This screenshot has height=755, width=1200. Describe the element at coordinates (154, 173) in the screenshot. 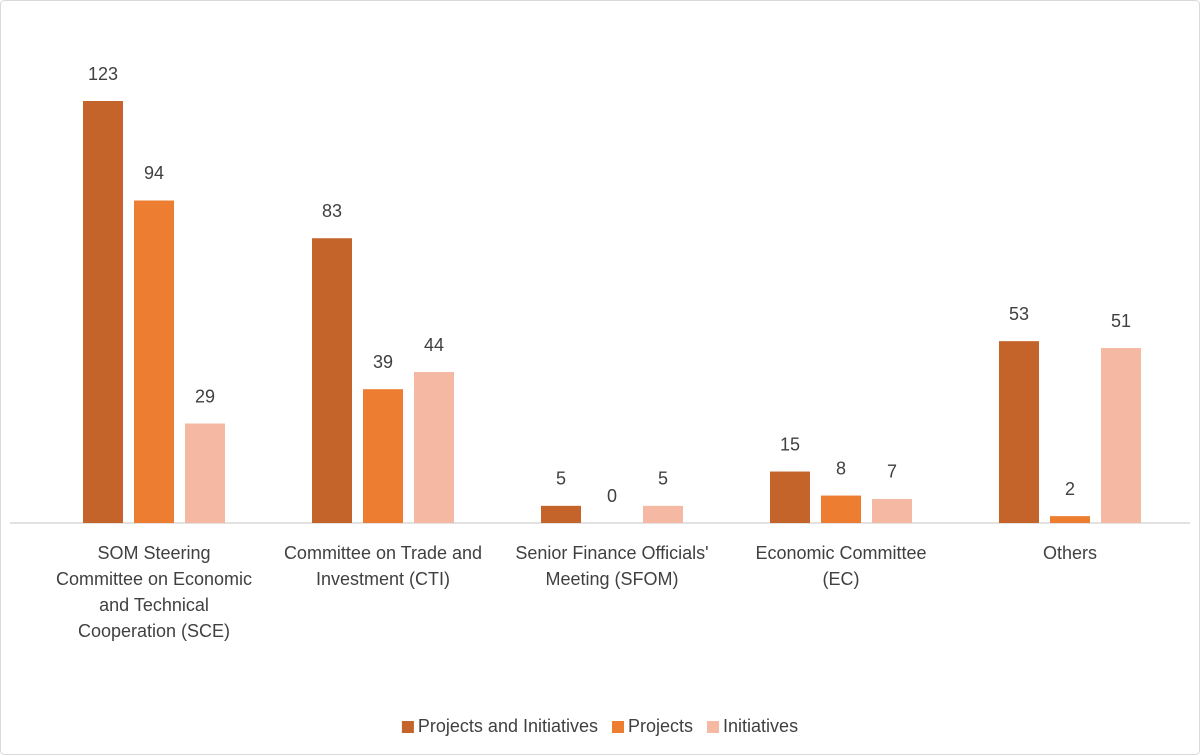

I see `data-label: 94` at that location.